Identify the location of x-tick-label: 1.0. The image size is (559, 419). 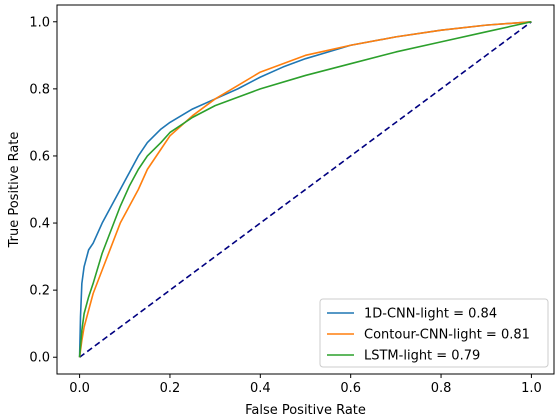
(531, 388).